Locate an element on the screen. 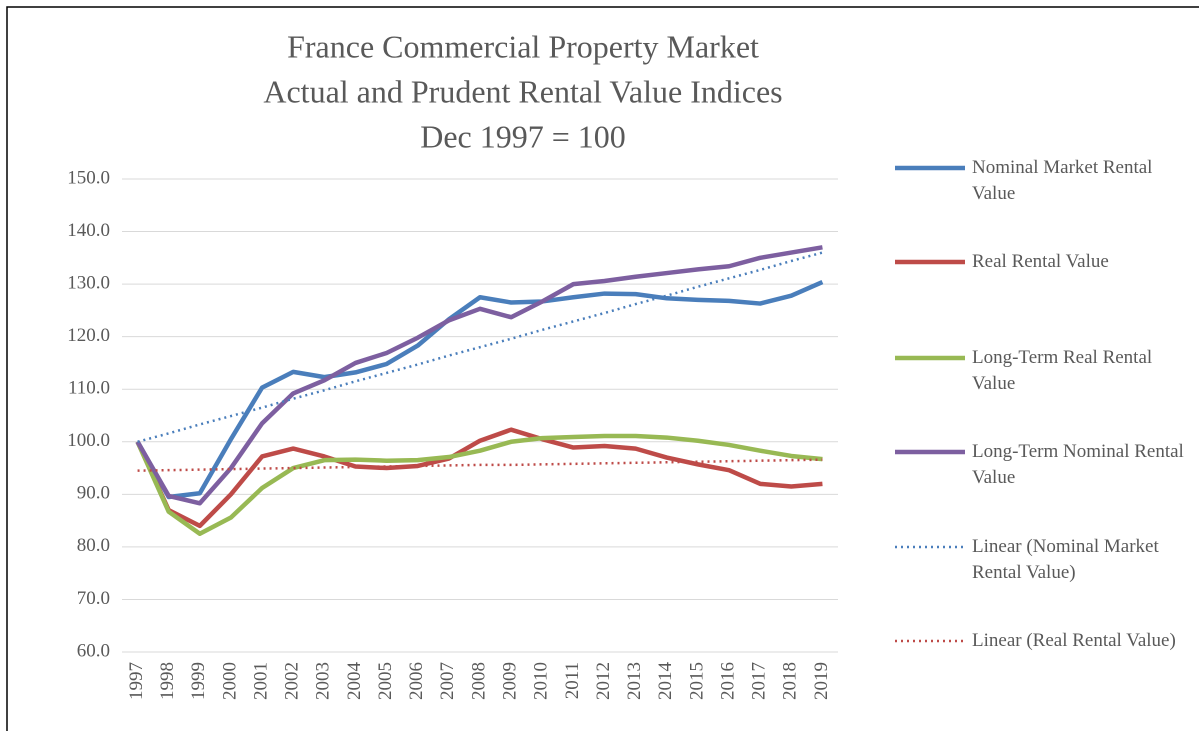  chart-title: France Commercial Property Market is located at coordinates (523, 46).